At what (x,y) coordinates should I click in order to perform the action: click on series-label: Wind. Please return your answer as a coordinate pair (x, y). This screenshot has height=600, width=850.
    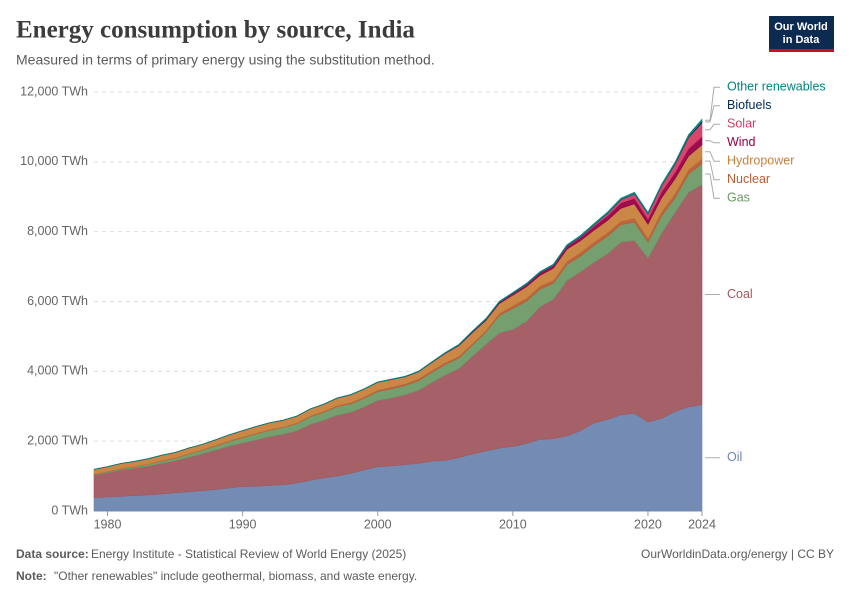
    Looking at the image, I should click on (741, 142).